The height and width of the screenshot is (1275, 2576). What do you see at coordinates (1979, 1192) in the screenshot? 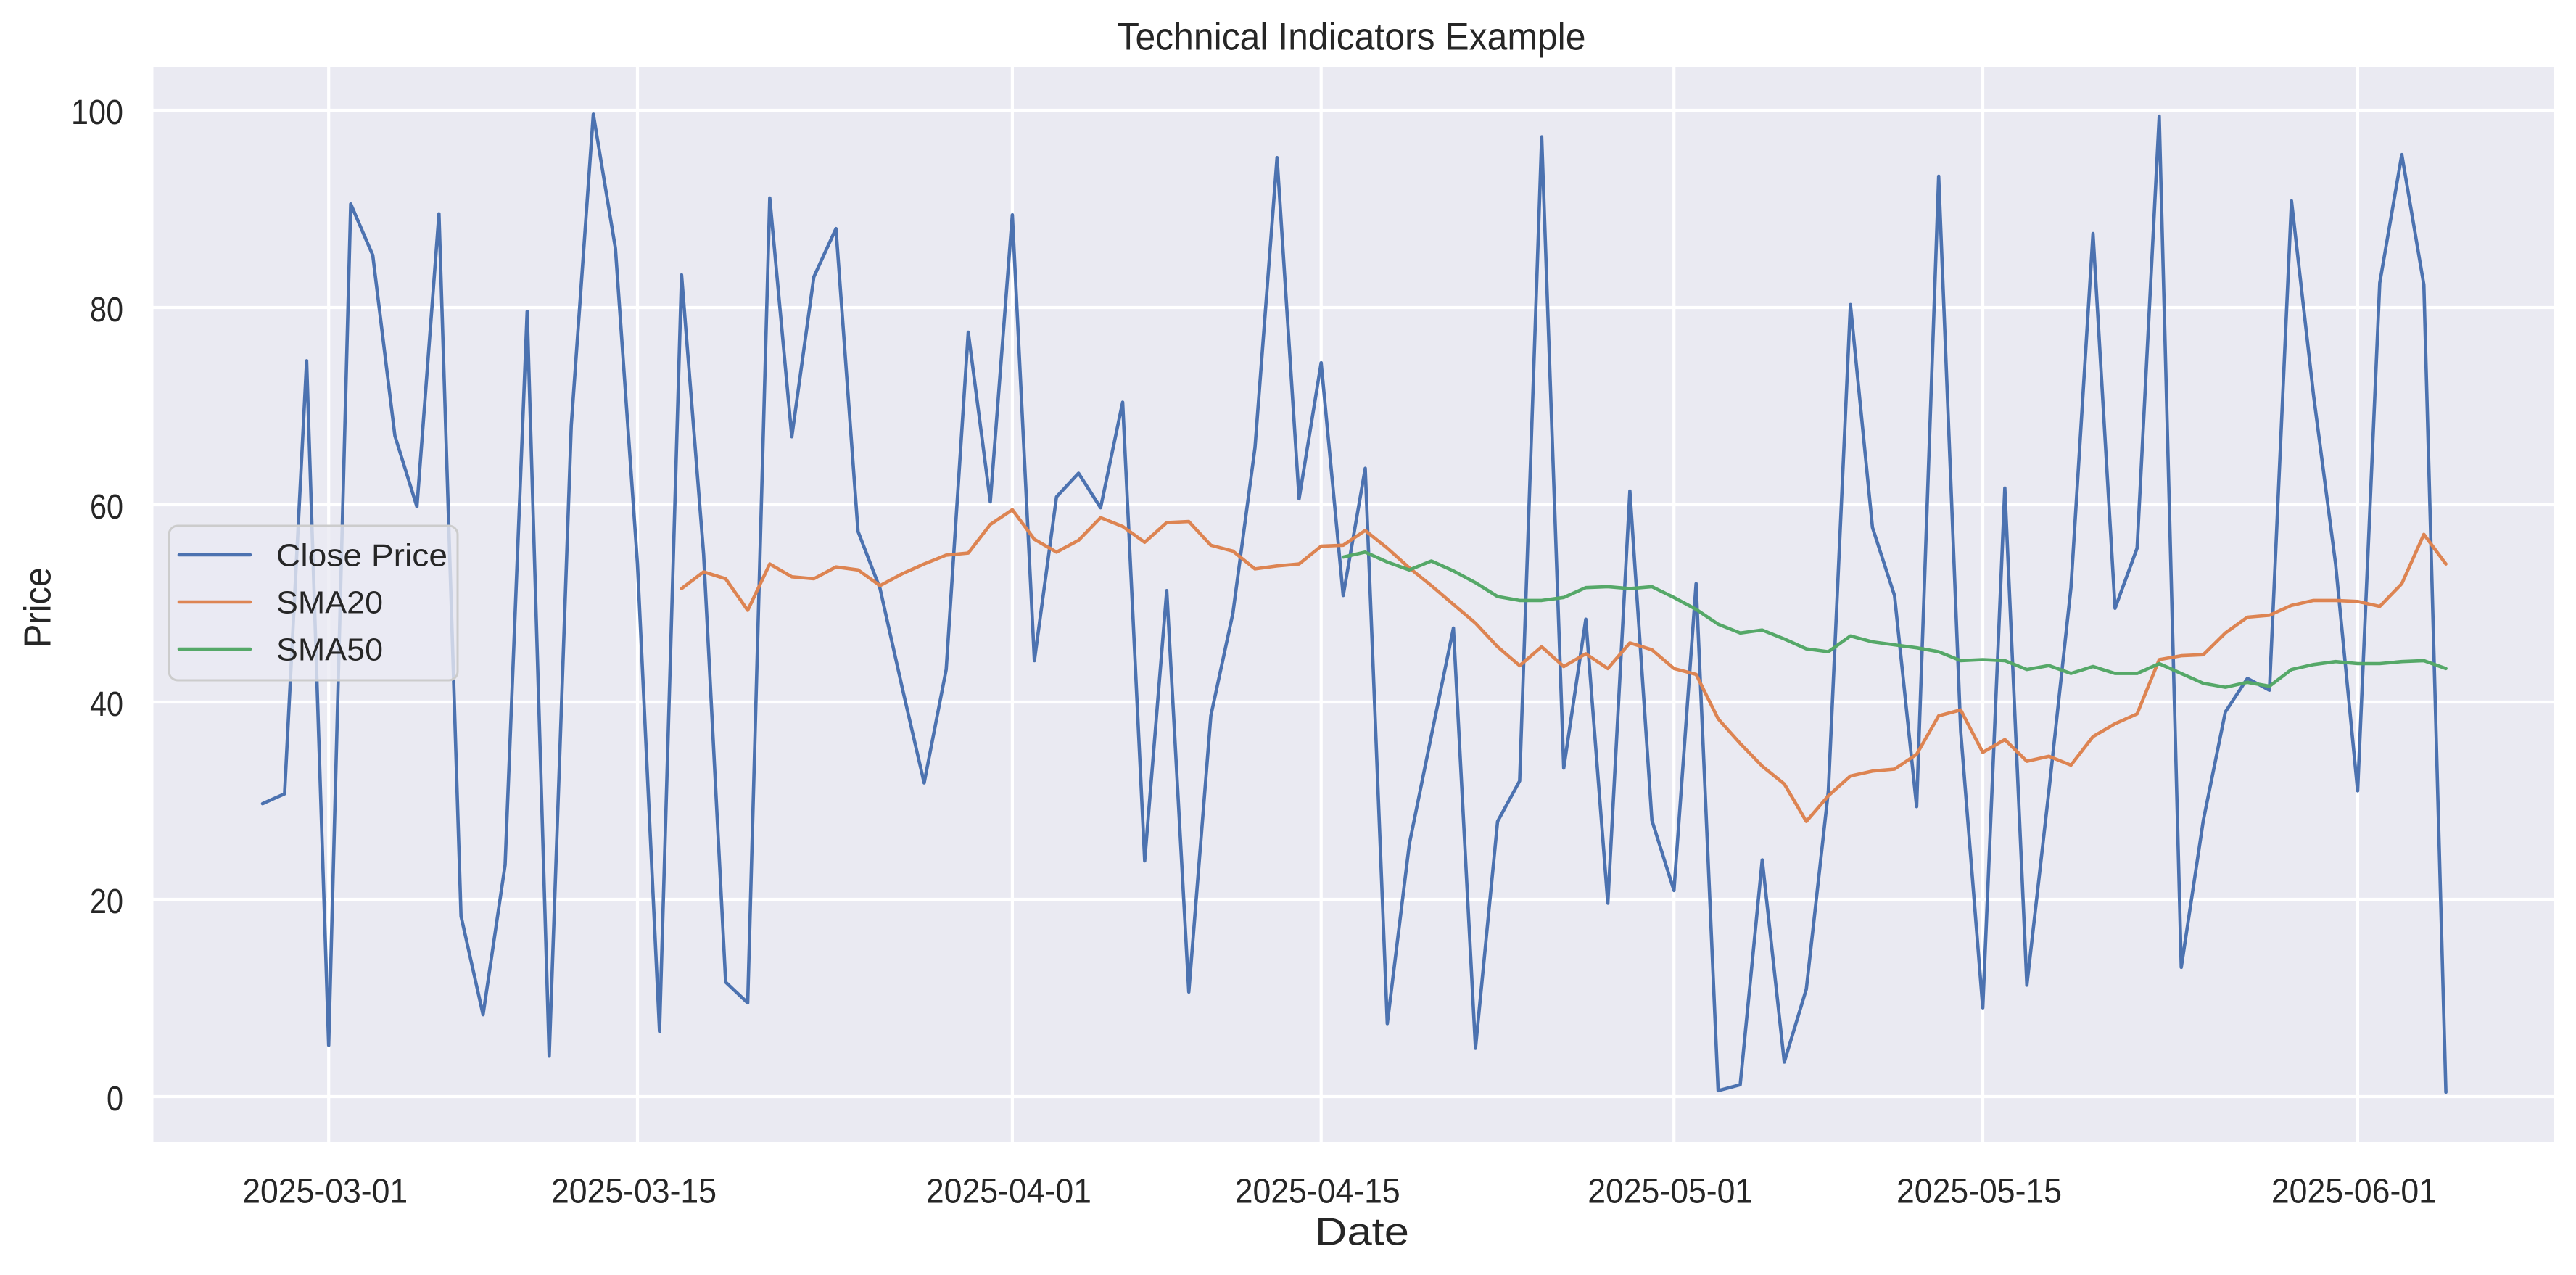
I see `svg-text: 2025-05-15` at bounding box center [1979, 1192].